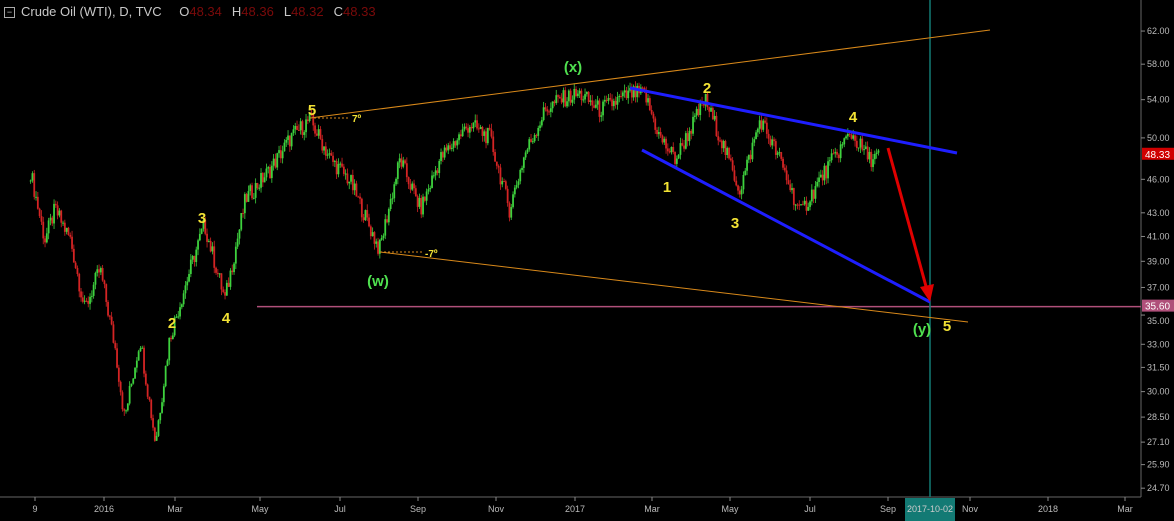 This screenshot has width=1174, height=521. Describe the element at coordinates (793, 120) in the screenshot. I see `wedge-upper-line` at that location.